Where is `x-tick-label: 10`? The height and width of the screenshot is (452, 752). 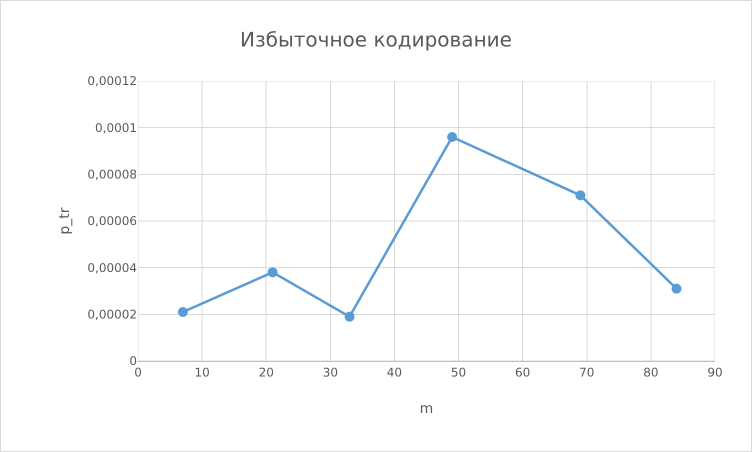 x-tick-label: 10 is located at coordinates (202, 372).